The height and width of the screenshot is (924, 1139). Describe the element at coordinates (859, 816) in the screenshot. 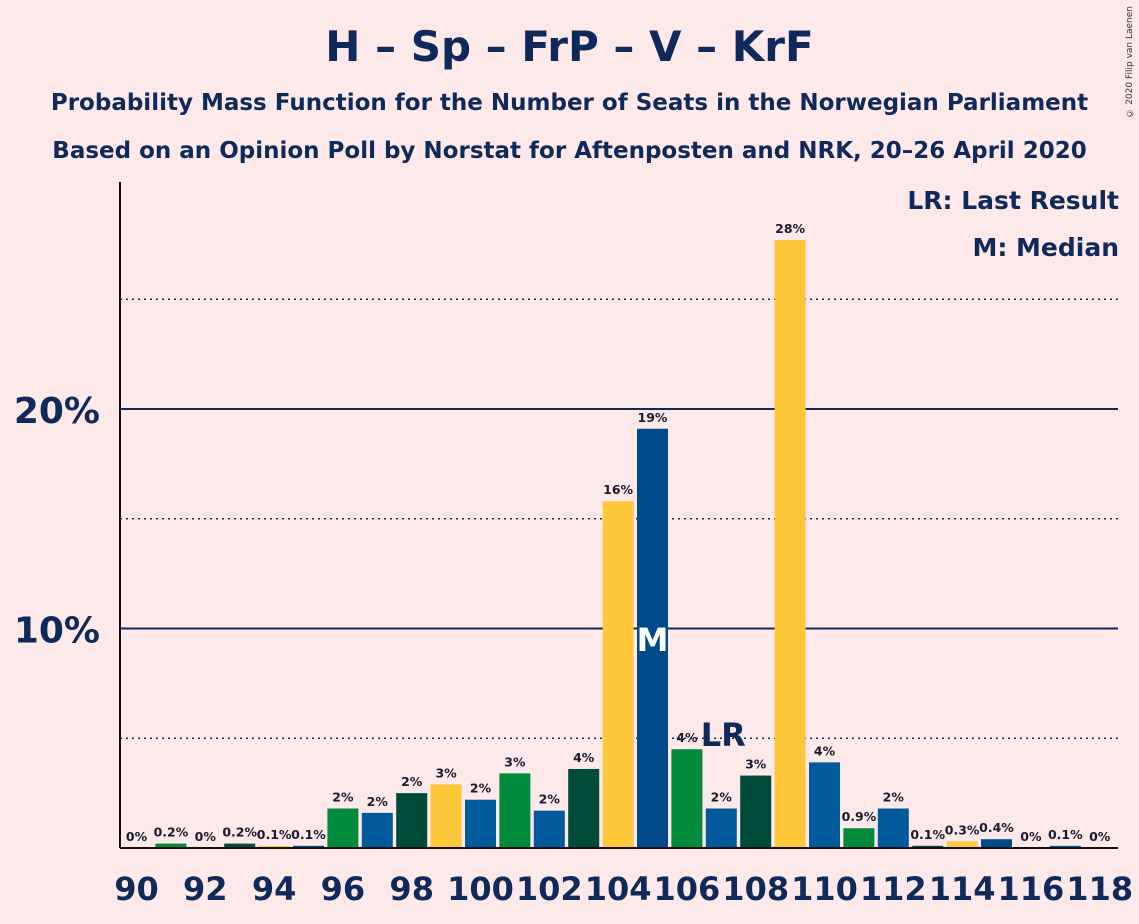

I see `bar-value-label: 0.9%` at that location.